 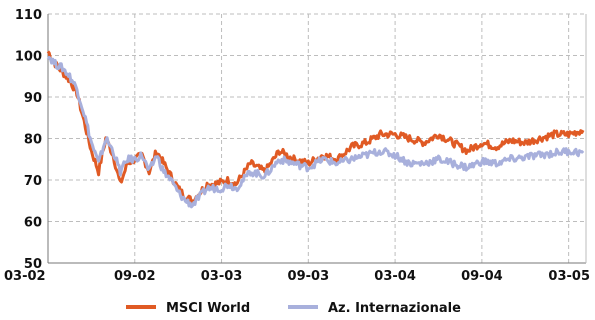 I want to click on y-tick-label: 60, so click(x=33, y=223).